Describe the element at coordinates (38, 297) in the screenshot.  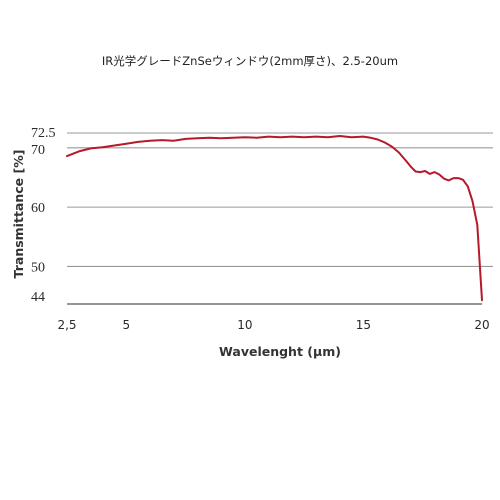
I see `y-tick-label: 44` at that location.